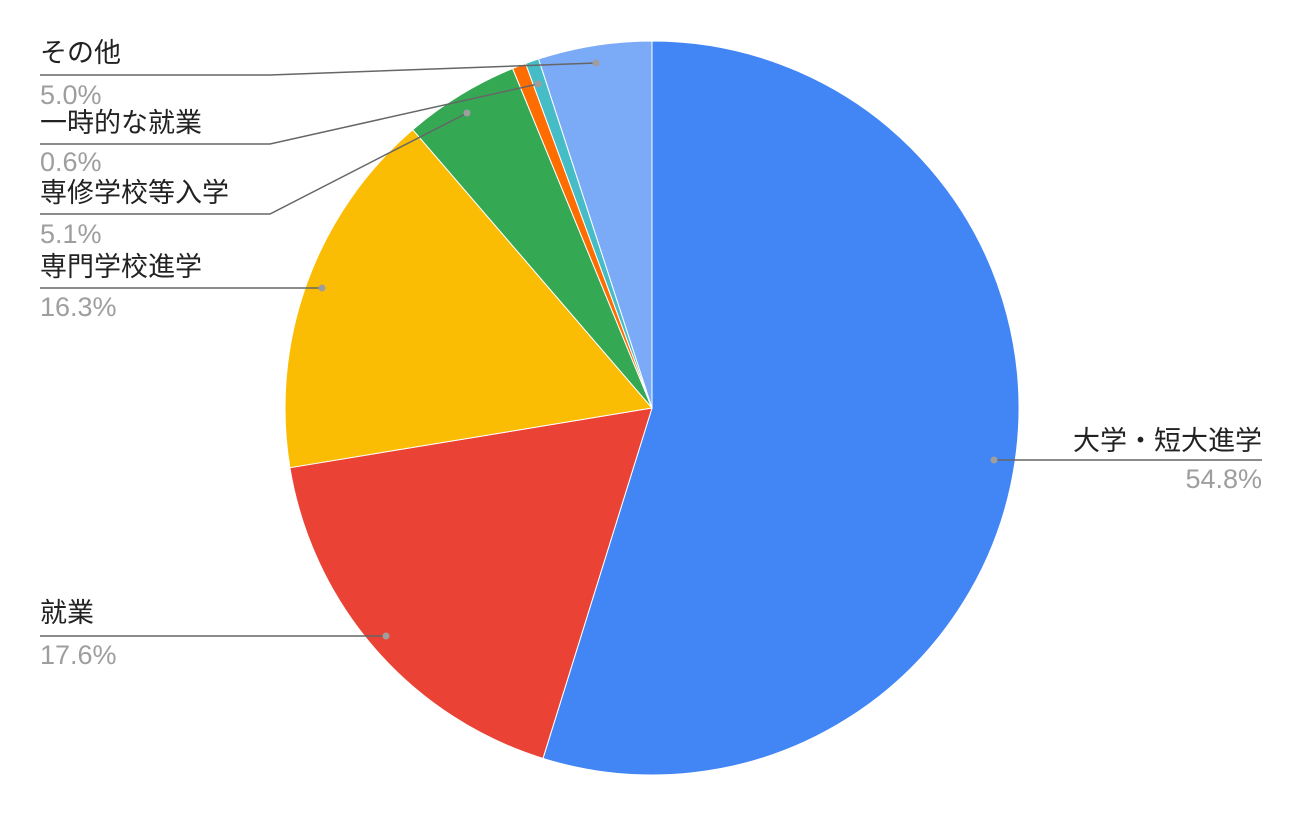  Describe the element at coordinates (1167, 441) in the screenshot. I see `slice-label-0: 大学・短大進学` at that location.